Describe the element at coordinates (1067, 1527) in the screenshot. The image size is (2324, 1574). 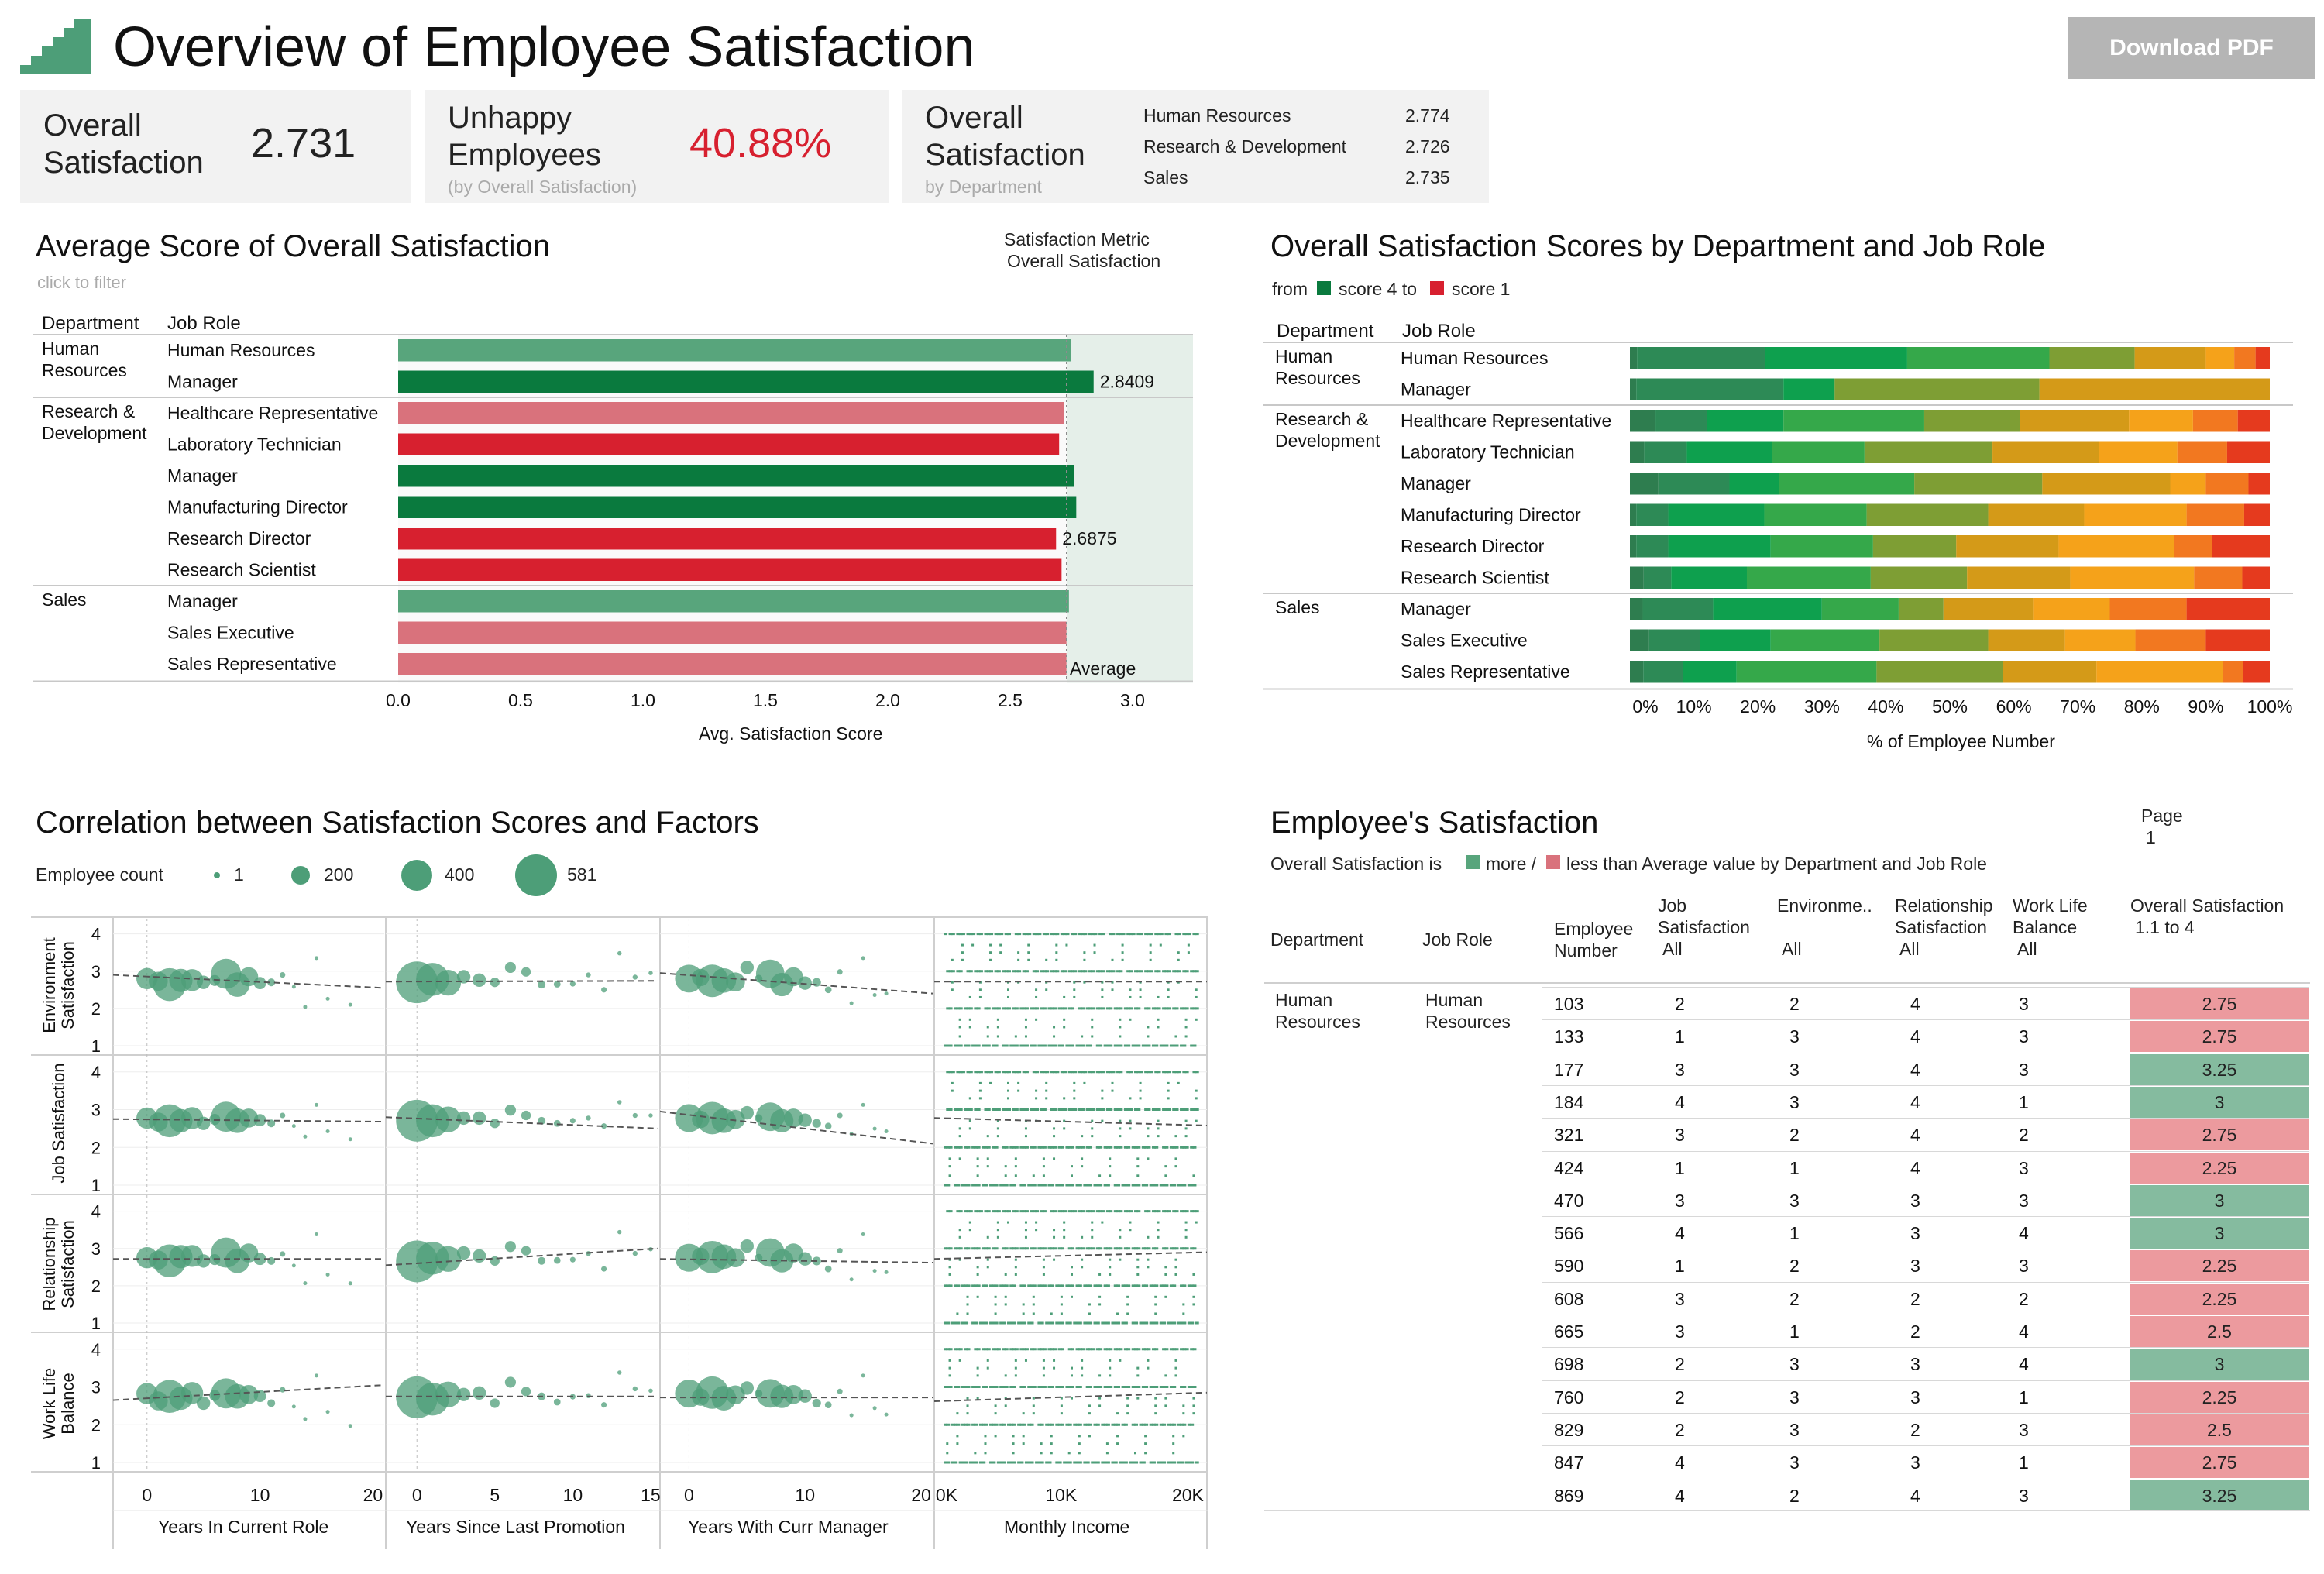
I see `scatter-col-label: Monthly Income` at that location.